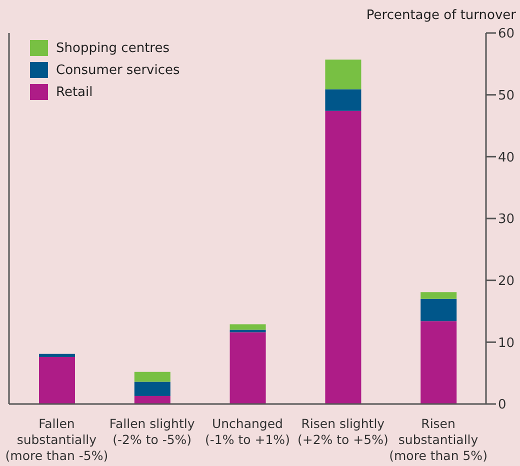 Image resolution: width=520 pixels, height=466 pixels. What do you see at coordinates (441, 15) in the screenshot?
I see `y-axis-title: Percentage of turnover` at bounding box center [441, 15].